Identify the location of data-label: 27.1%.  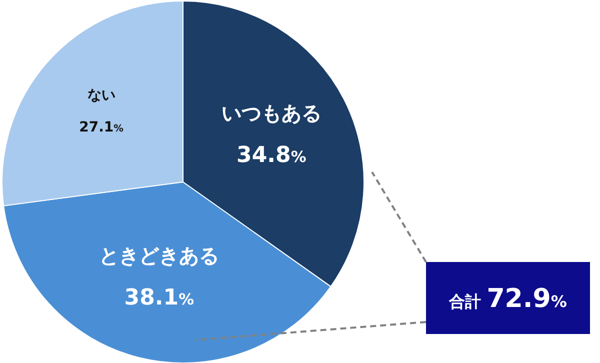
(101, 127).